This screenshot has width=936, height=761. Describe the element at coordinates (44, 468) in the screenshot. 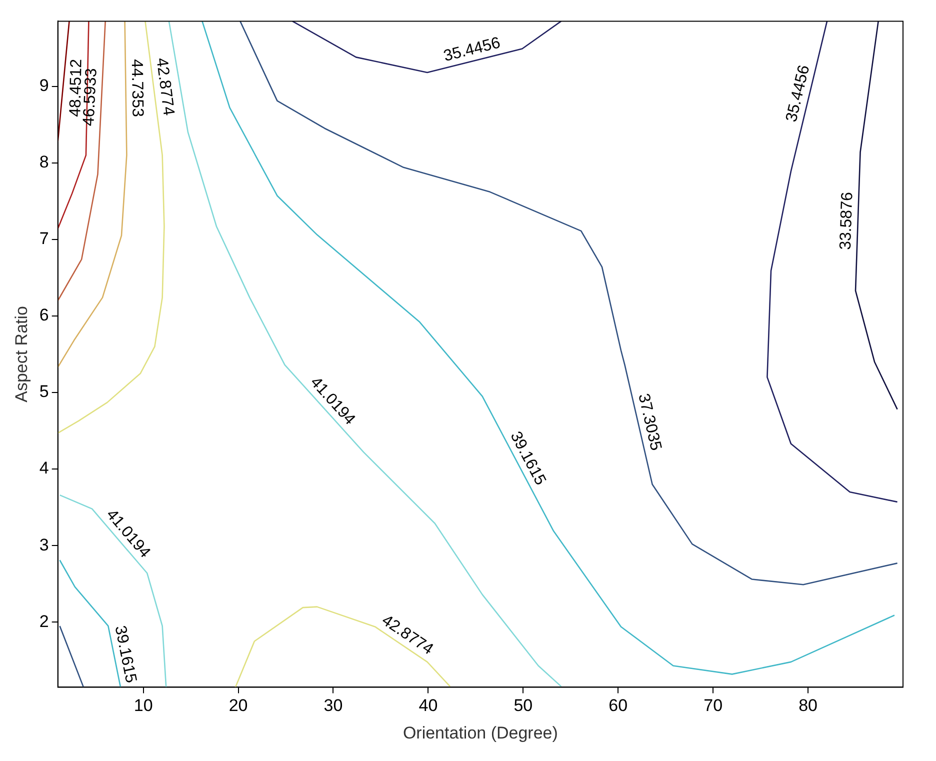

I see `y-tick-label: 4` at that location.